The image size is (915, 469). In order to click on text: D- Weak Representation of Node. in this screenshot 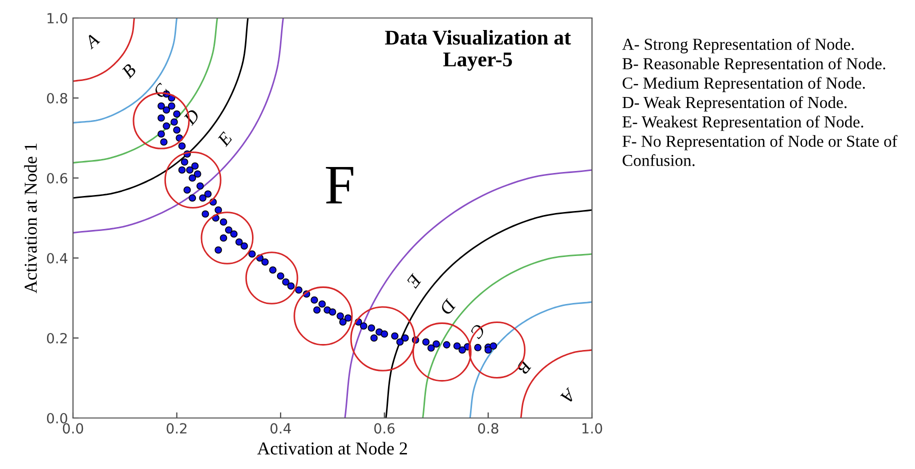, I will do `click(734, 104)`.